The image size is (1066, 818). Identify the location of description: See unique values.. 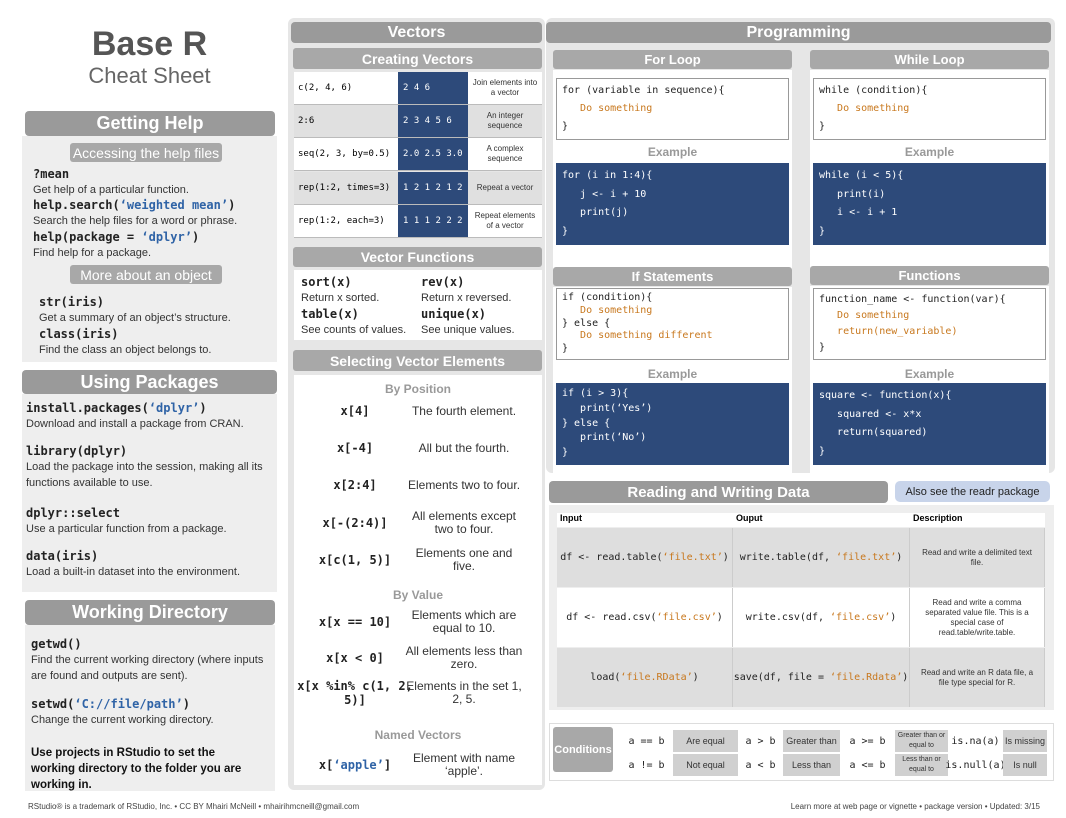
(468, 330).